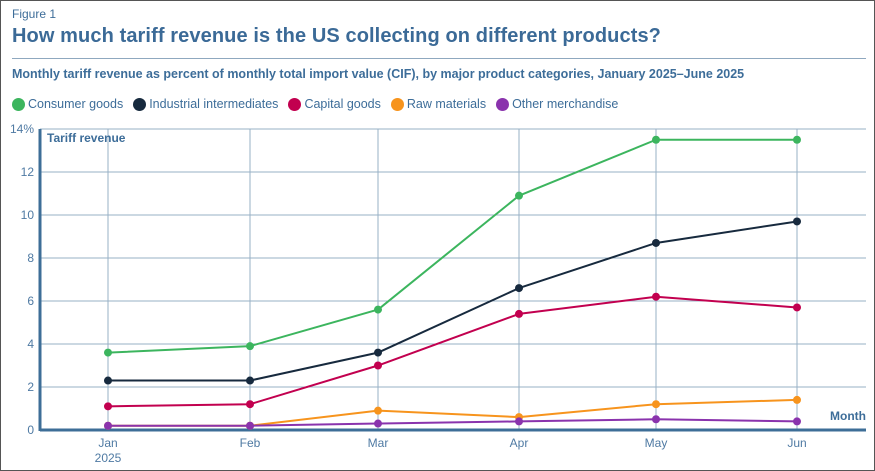  Describe the element at coordinates (28, 172) in the screenshot. I see `y-tick-label: 12` at that location.